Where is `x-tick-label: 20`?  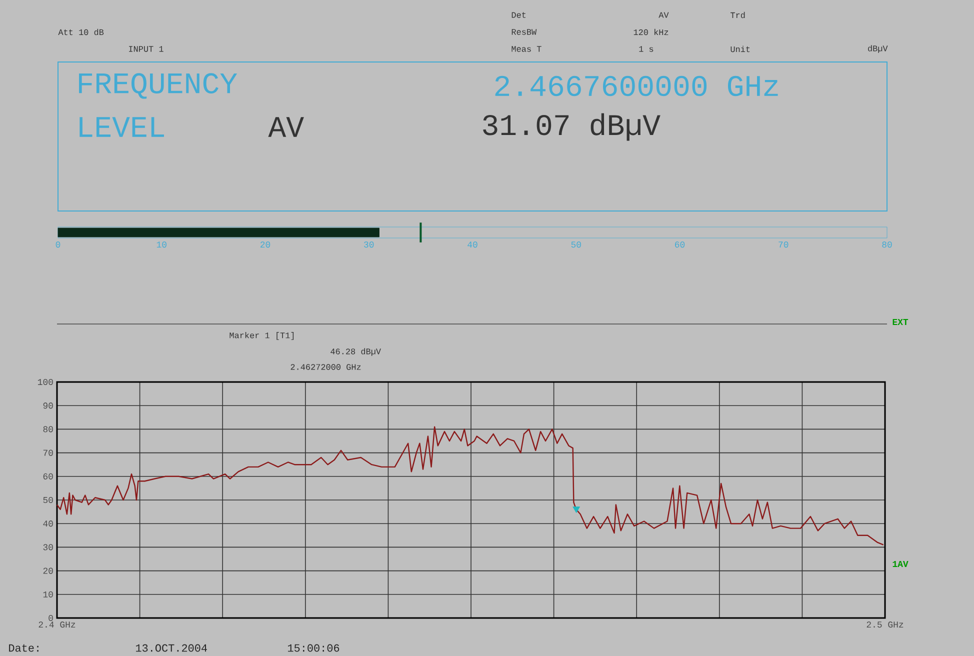 x-tick-label: 20 is located at coordinates (265, 245).